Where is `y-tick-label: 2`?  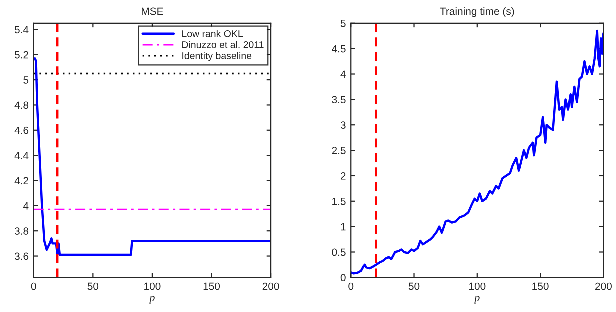
y-tick-label: 2 is located at coordinates (343, 176).